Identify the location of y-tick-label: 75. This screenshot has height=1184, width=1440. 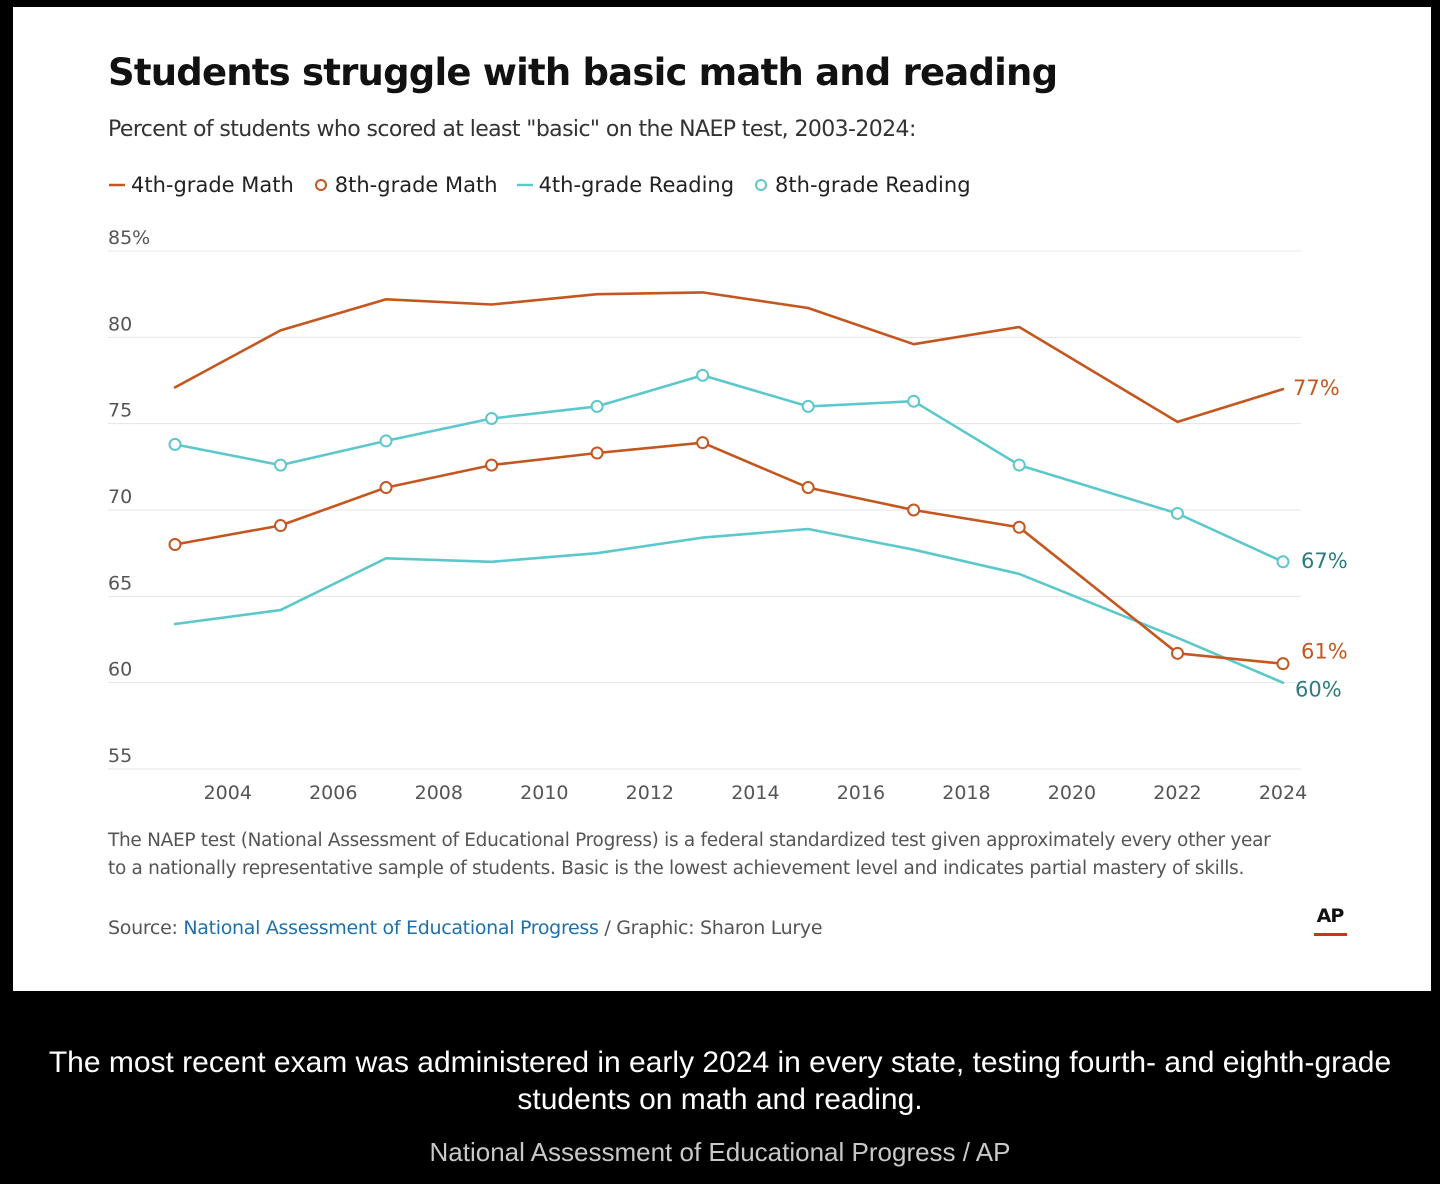
(120, 411).